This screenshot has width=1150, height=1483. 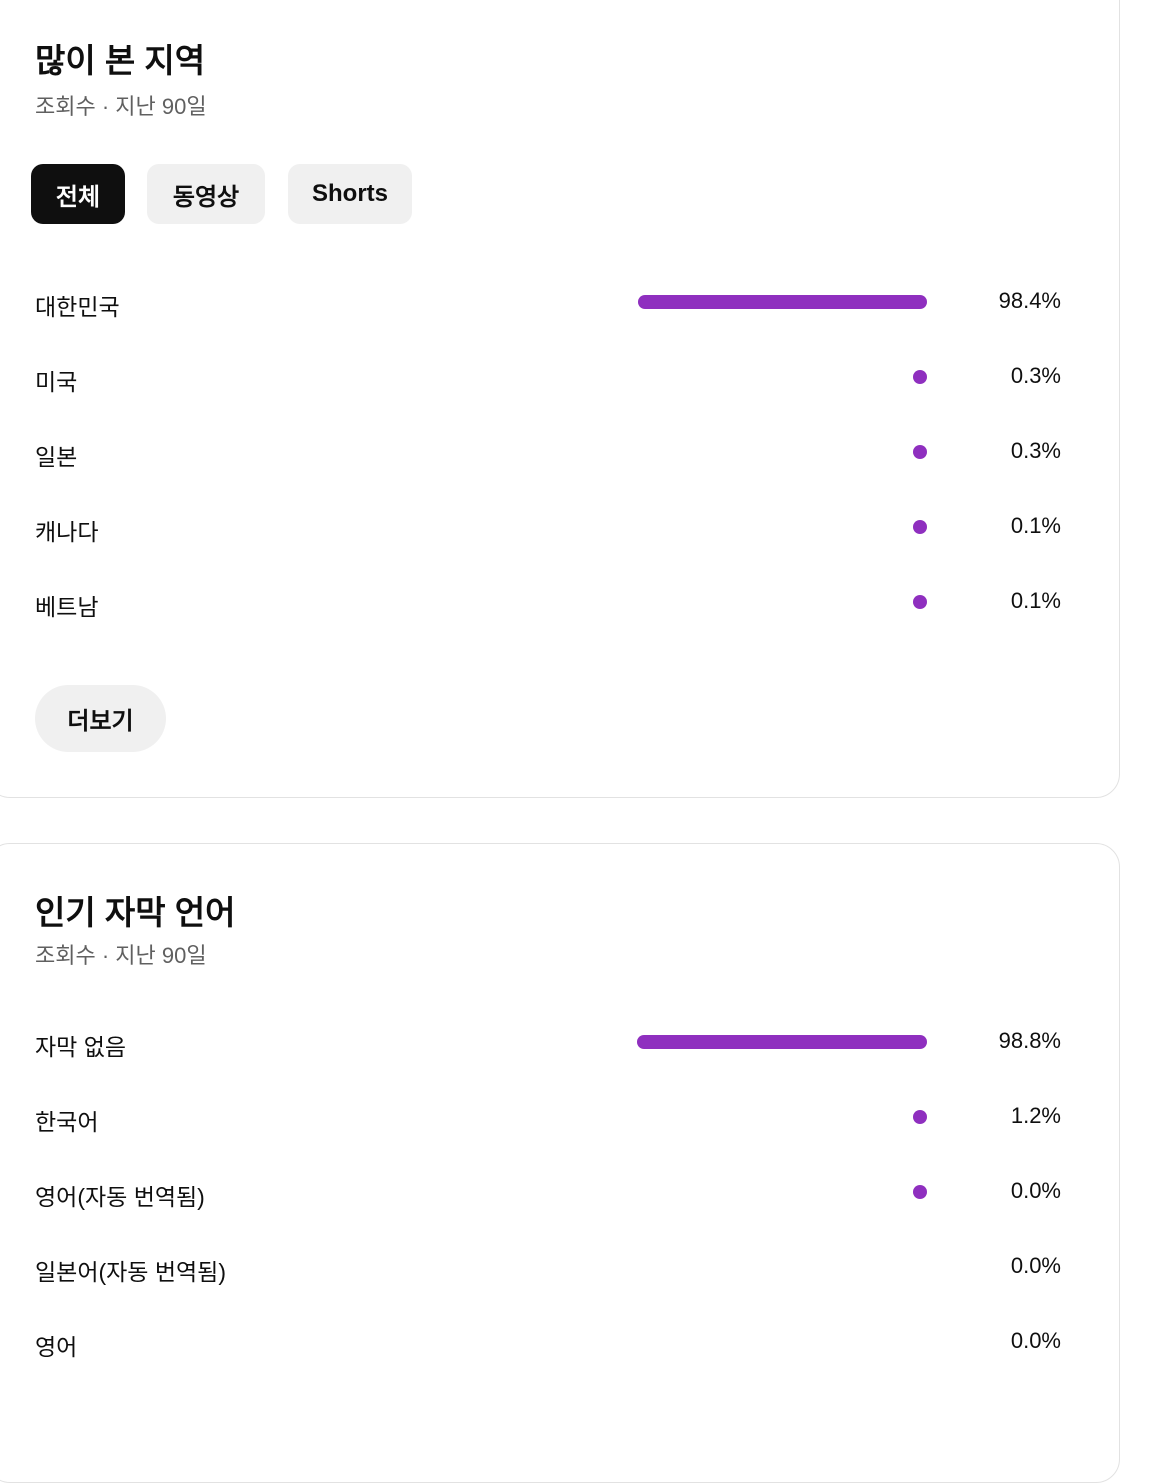 What do you see at coordinates (130, 1272) in the screenshot?
I see `row-label: 일본어(자동 번역됨)` at bounding box center [130, 1272].